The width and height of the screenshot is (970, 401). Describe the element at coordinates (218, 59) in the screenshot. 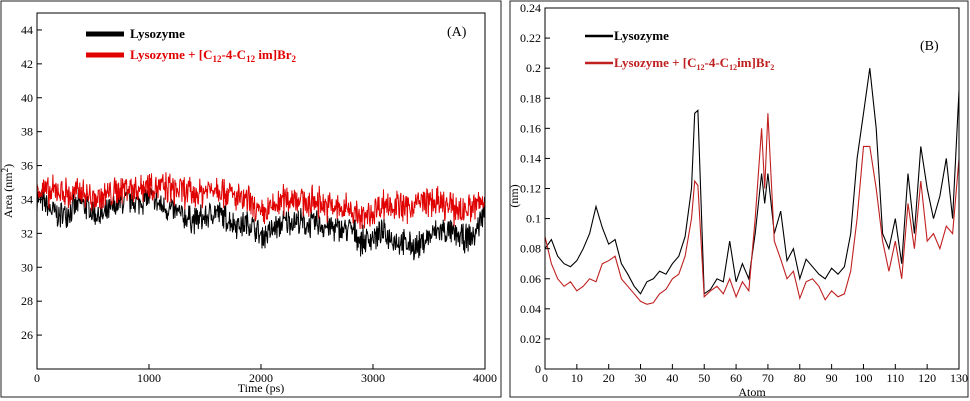

I see `legend-a-s1: 12` at that location.